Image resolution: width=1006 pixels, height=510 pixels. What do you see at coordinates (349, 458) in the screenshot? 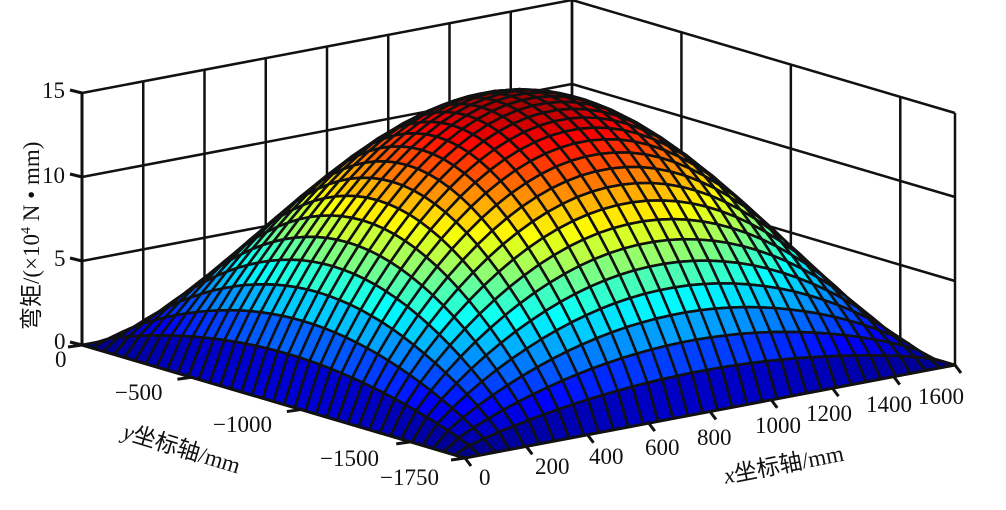
I see `y-tick-1500: −1500` at bounding box center [349, 458].